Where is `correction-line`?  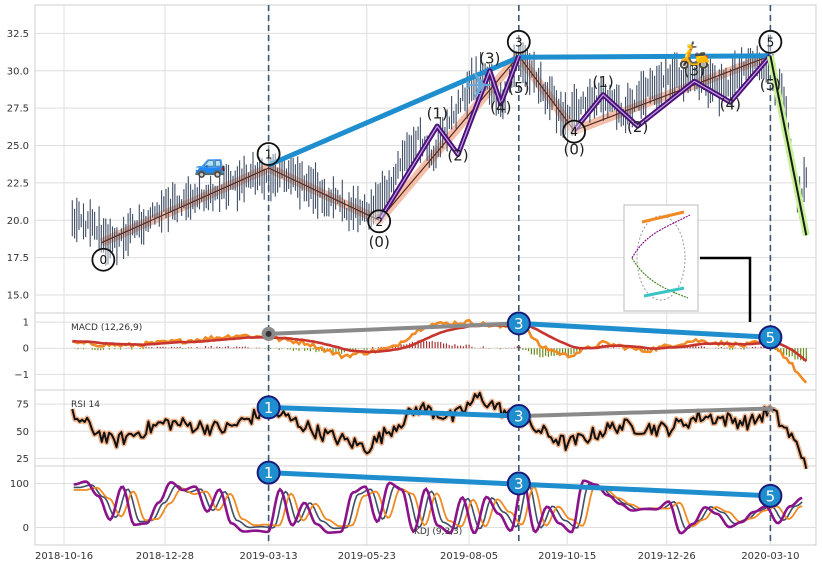 correction-line is located at coordinates (788, 145).